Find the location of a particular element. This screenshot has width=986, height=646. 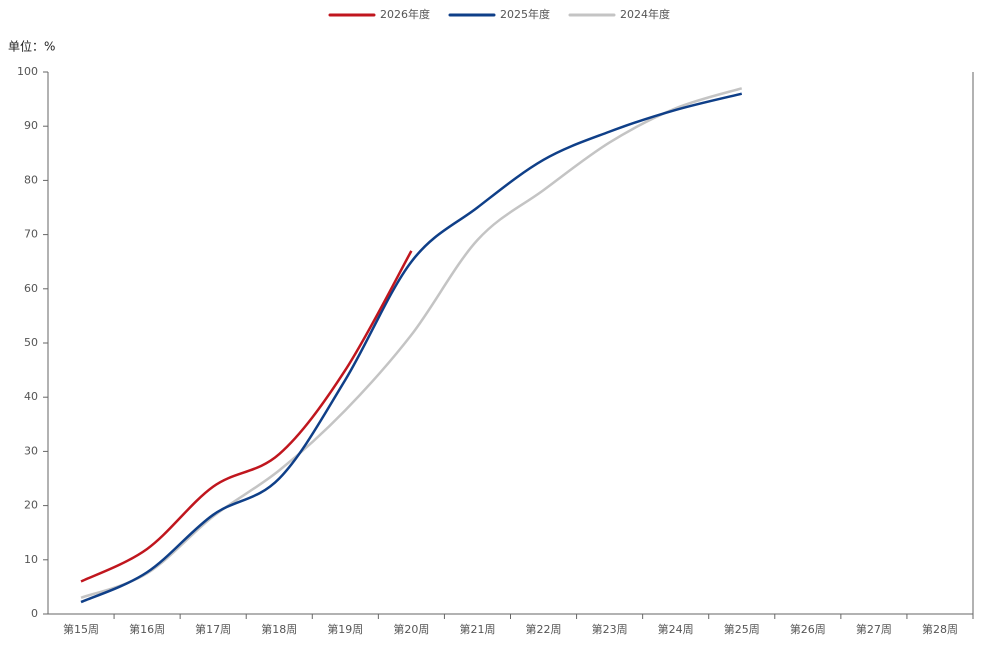

legend-label: 2026年度 is located at coordinates (405, 14).